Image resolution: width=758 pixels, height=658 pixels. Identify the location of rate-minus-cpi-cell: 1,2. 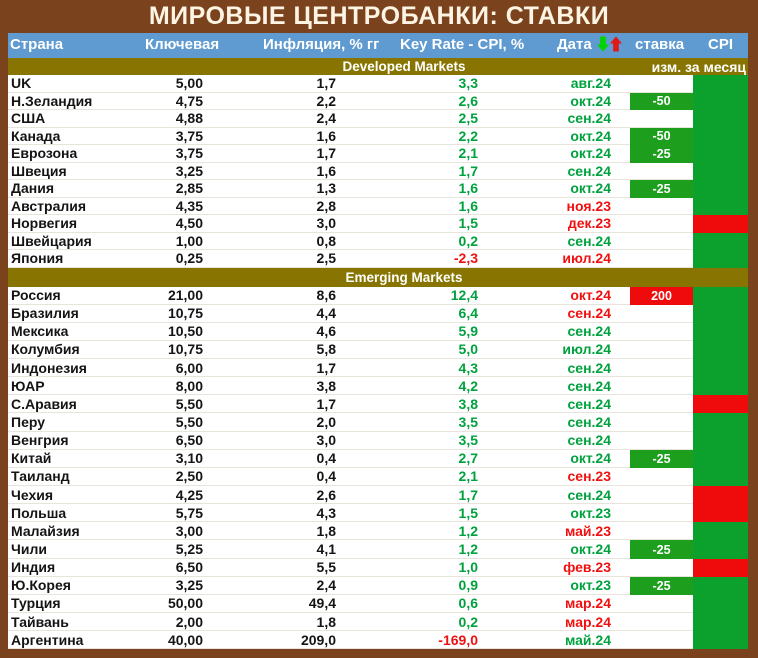
(409, 531).